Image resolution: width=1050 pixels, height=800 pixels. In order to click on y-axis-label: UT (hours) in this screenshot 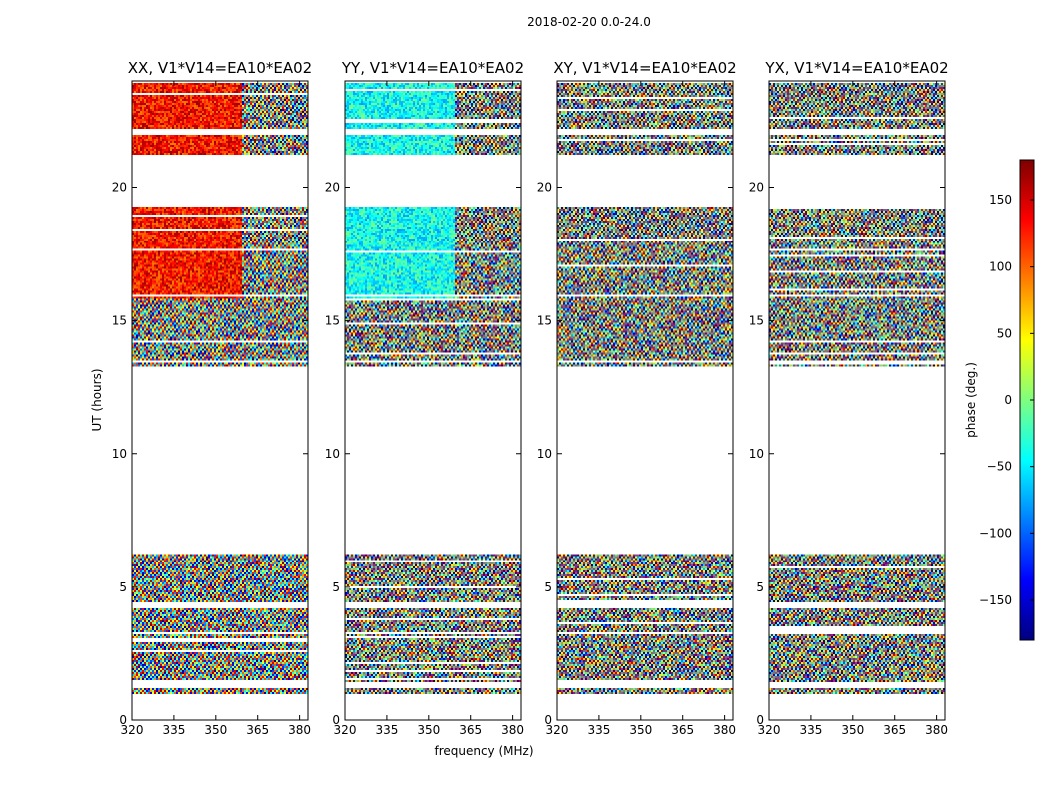, I will do `click(97, 399)`.